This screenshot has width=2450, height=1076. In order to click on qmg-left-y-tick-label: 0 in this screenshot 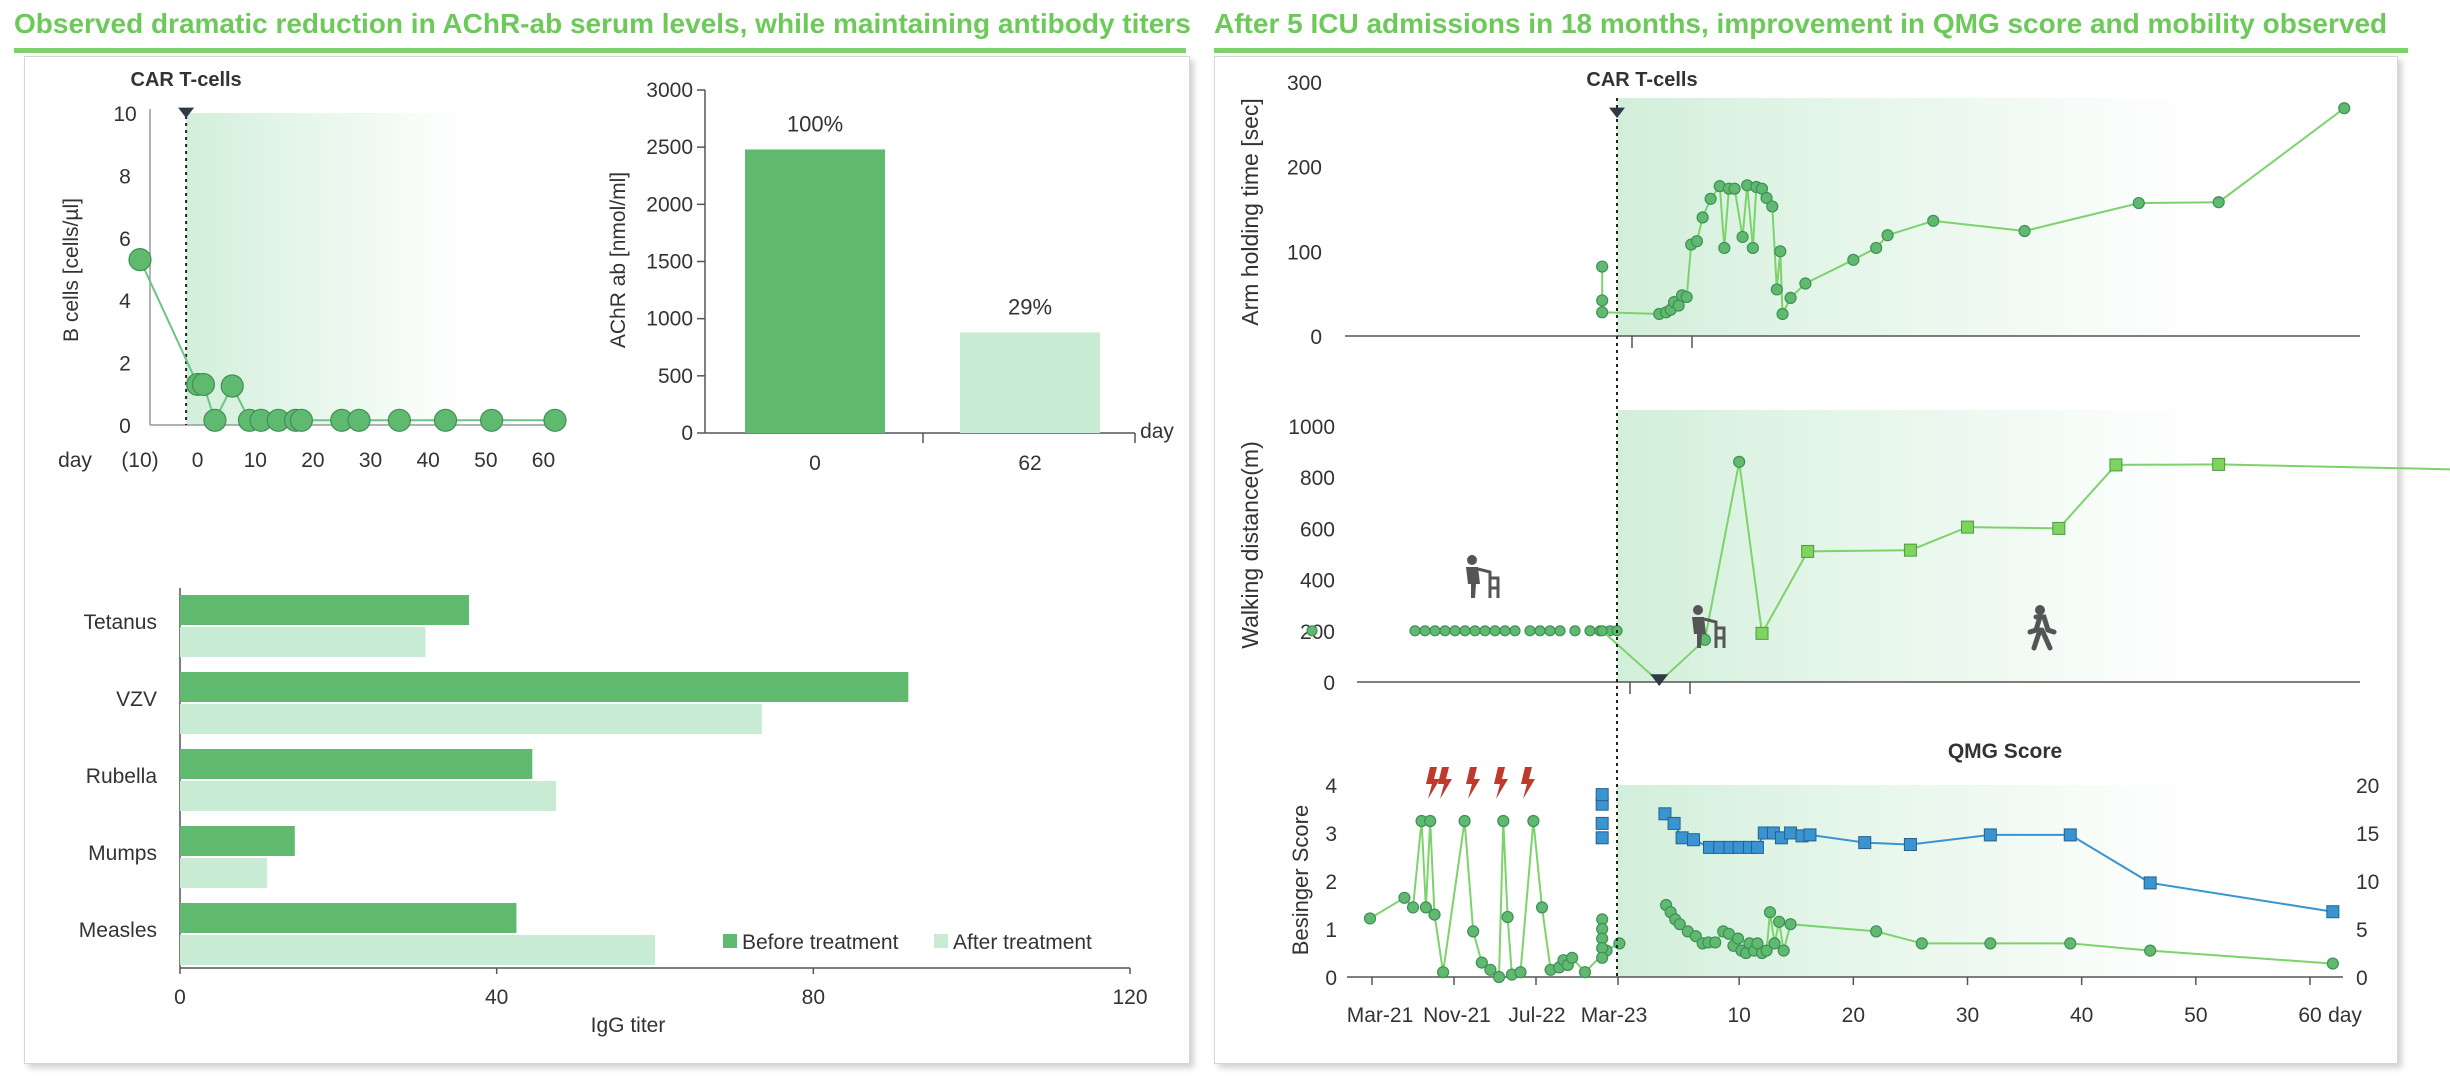, I will do `click(1331, 978)`.